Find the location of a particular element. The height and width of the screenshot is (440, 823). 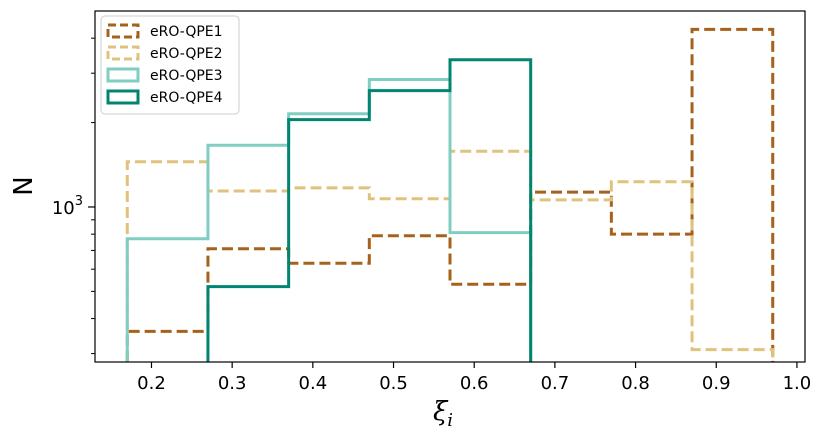

x-tick-label: 0.6 is located at coordinates (474, 383).